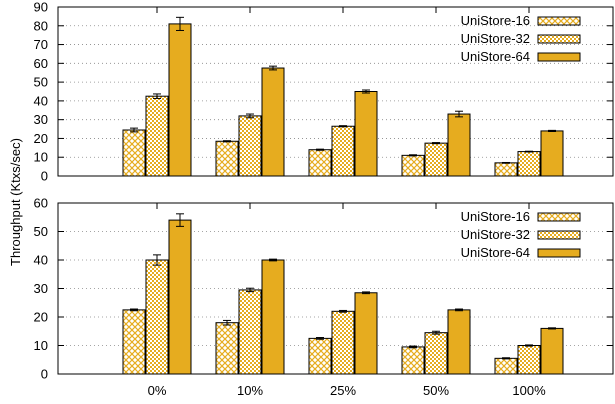 This screenshot has width=615, height=404. I want to click on x-tick-label: 10%, so click(250, 390).